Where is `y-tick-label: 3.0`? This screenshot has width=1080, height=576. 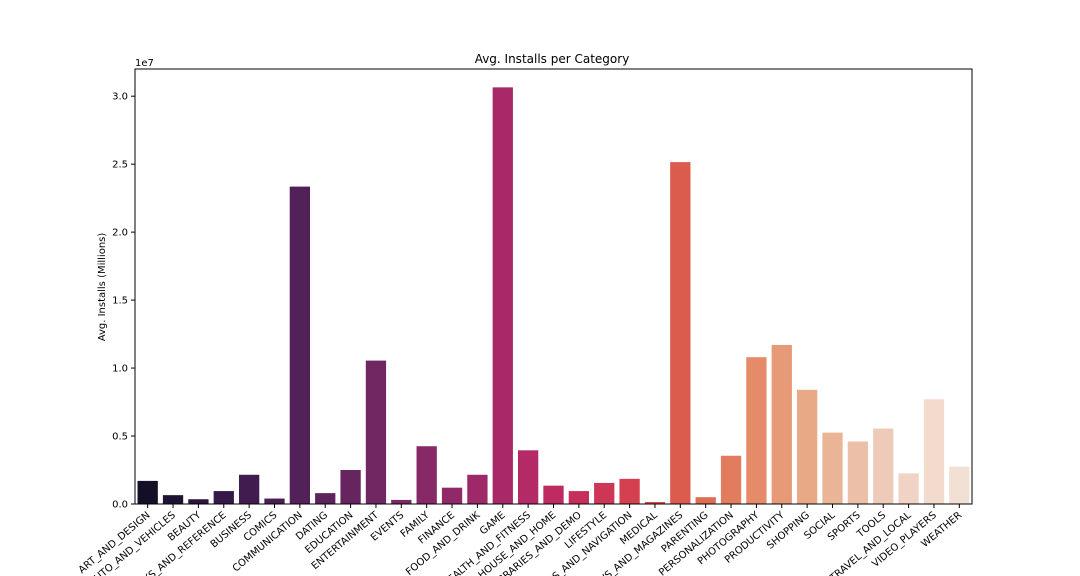
y-tick-label: 3.0 is located at coordinates (120, 97).